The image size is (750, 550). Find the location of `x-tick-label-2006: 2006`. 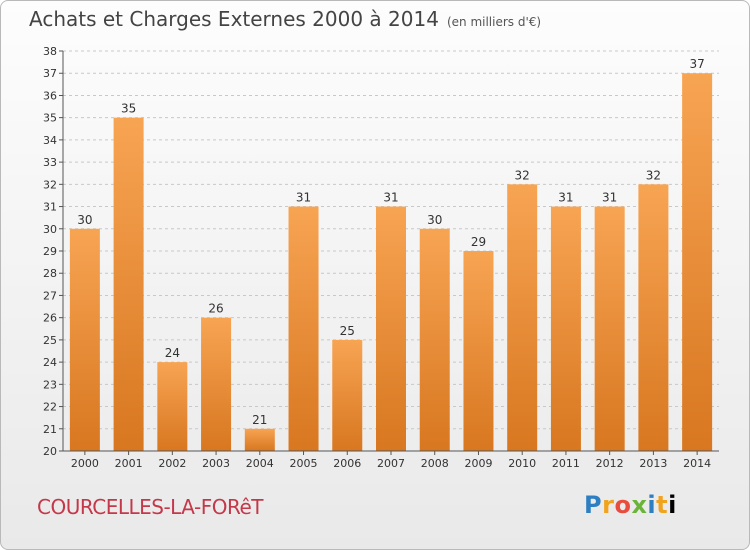

x-tick-label-2006: 2006 is located at coordinates (347, 463).